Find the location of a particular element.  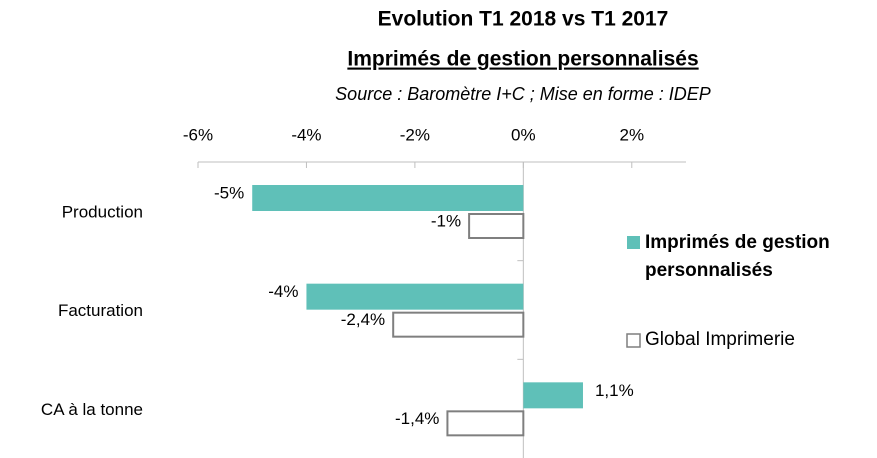

value-label: -2,4% is located at coordinates (363, 319).